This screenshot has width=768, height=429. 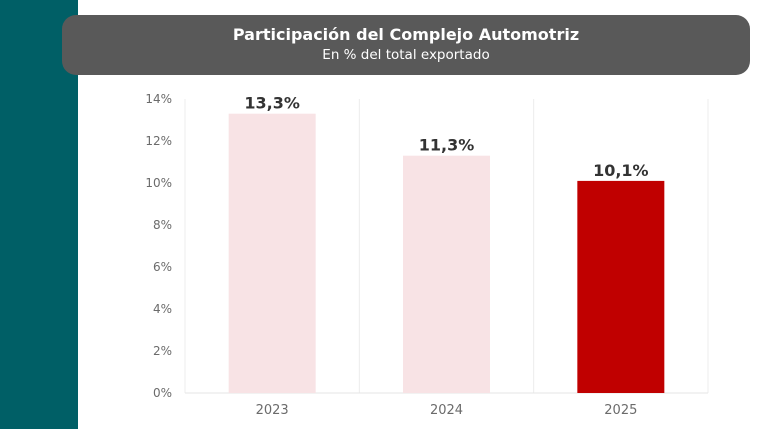 I want to click on y-tick-label: 12%, so click(x=158, y=141).